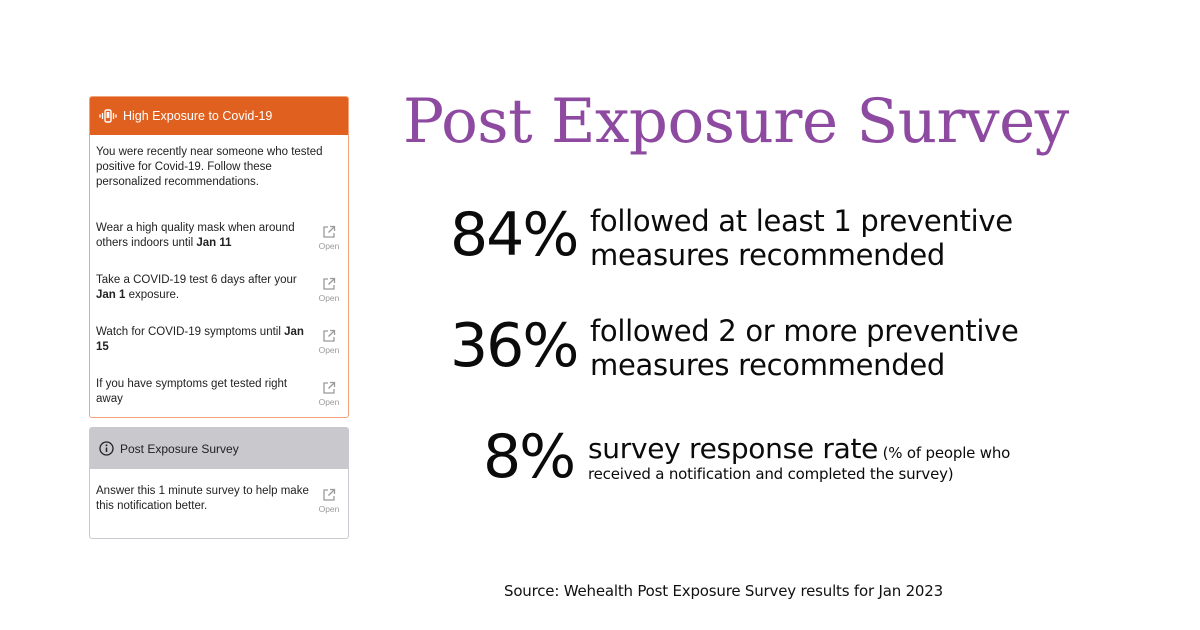  I want to click on info-icon, so click(106, 448).